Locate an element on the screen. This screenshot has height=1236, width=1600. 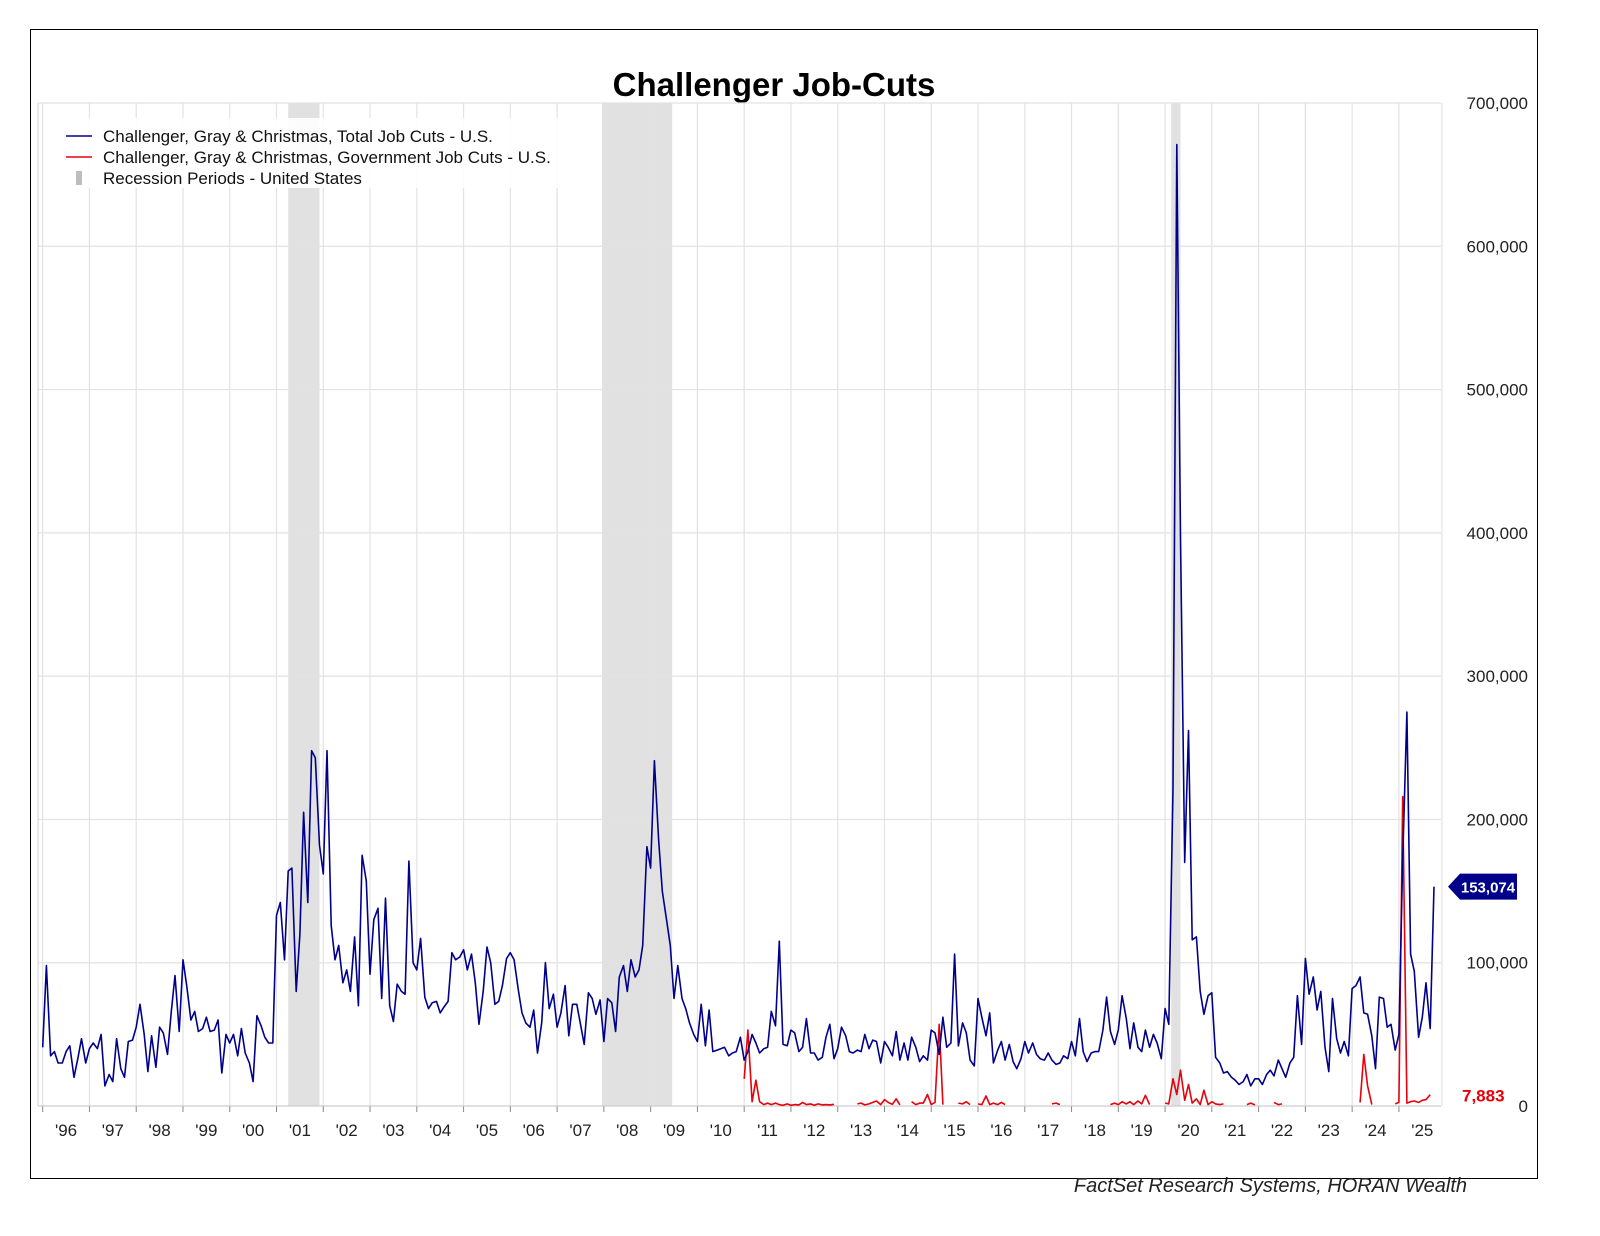
source-credit: FactSet Research Systems, HORAN Wealth is located at coordinates (1270, 1186).